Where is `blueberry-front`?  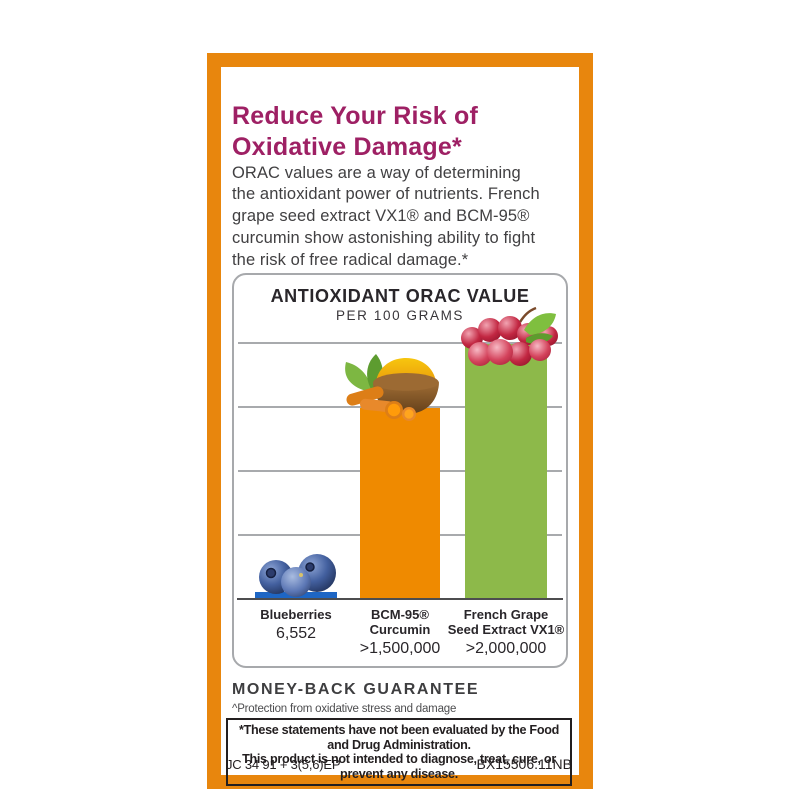 blueberry-front is located at coordinates (296, 582).